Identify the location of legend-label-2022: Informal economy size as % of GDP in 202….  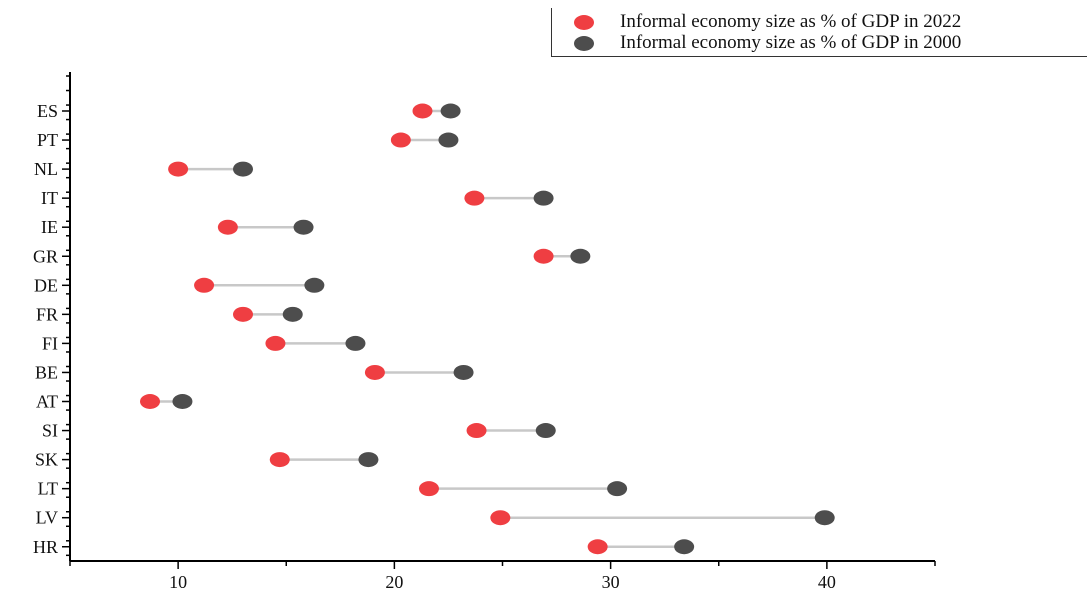
(791, 21).